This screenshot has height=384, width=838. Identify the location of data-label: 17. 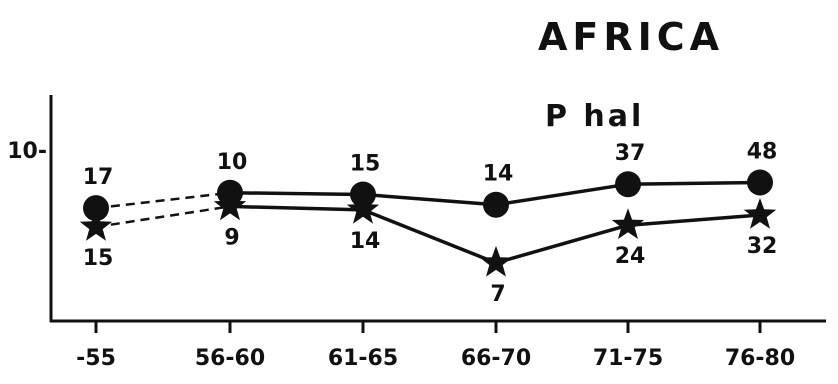
(98, 177).